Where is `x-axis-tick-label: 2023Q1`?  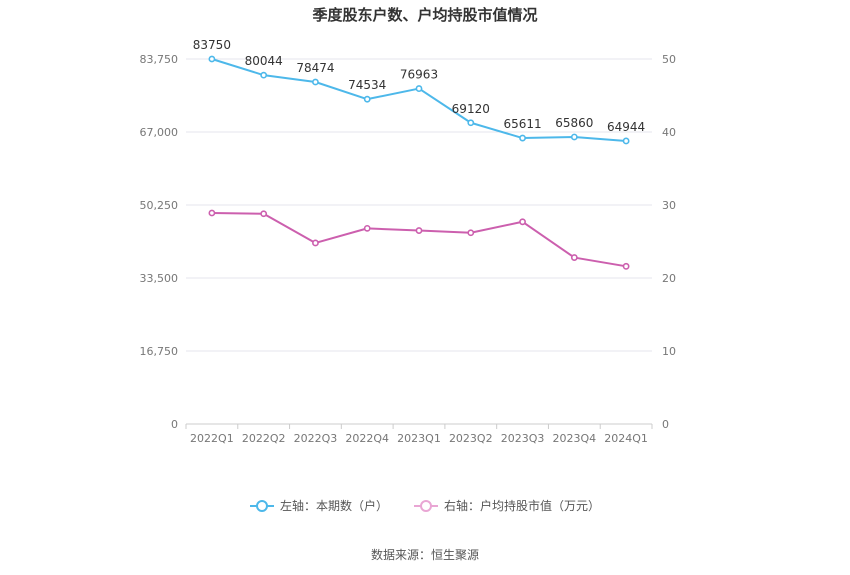 x-axis-tick-label: 2023Q1 is located at coordinates (419, 438).